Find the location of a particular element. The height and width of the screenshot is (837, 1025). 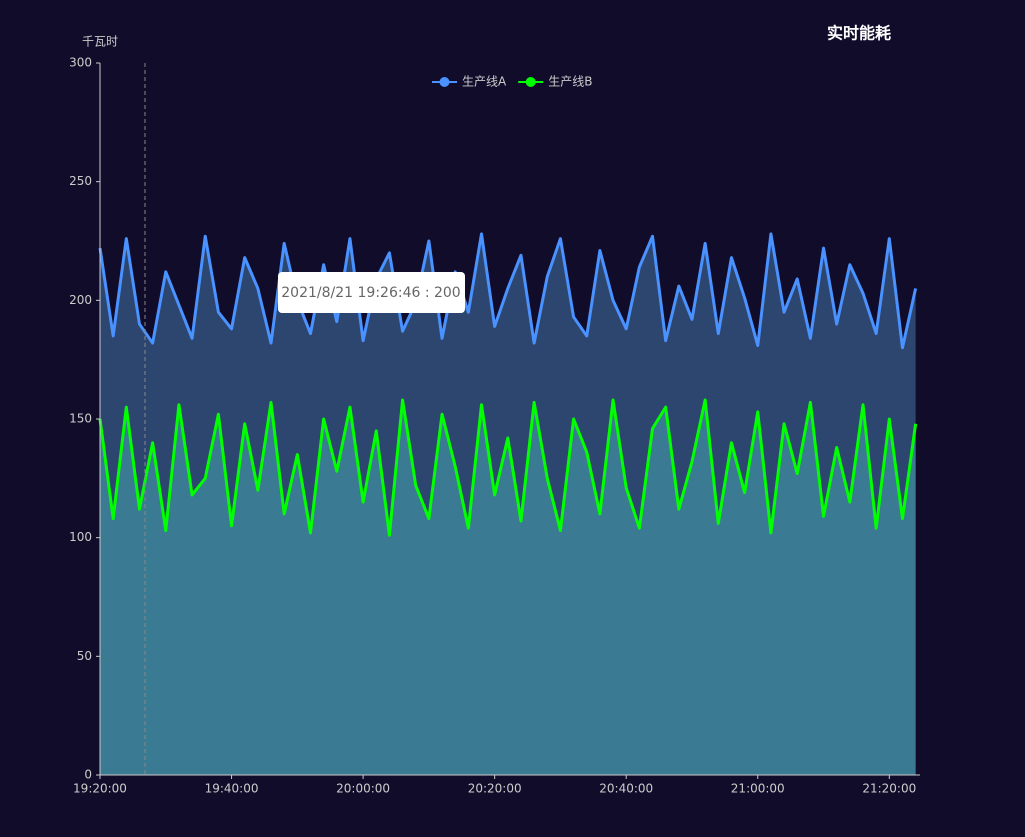

tooltip: 2021/8/21 19:26:46 : 200 is located at coordinates (370, 293).